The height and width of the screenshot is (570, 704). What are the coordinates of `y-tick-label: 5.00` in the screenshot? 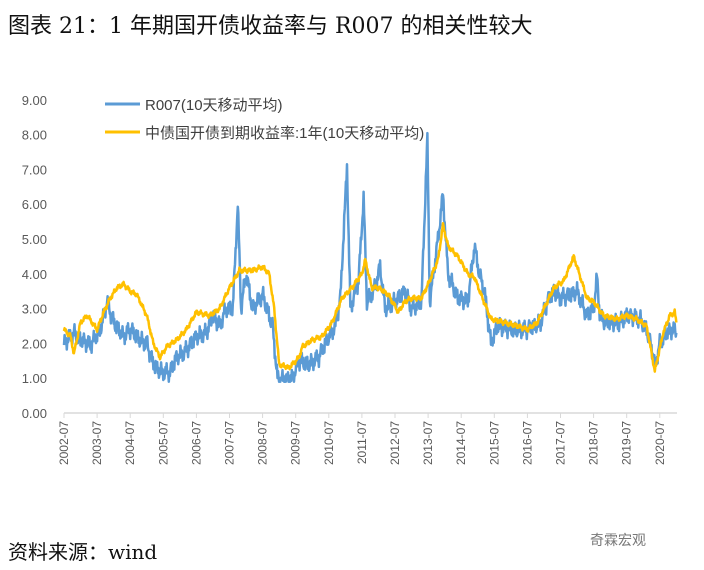 It's located at (34, 239).